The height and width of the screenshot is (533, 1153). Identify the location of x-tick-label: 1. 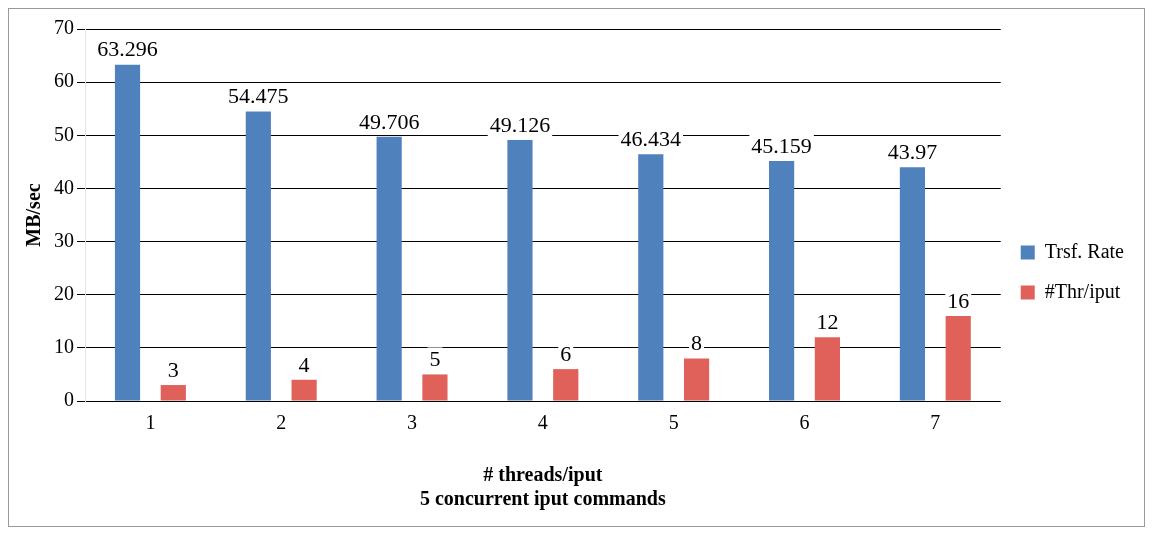
(150, 422).